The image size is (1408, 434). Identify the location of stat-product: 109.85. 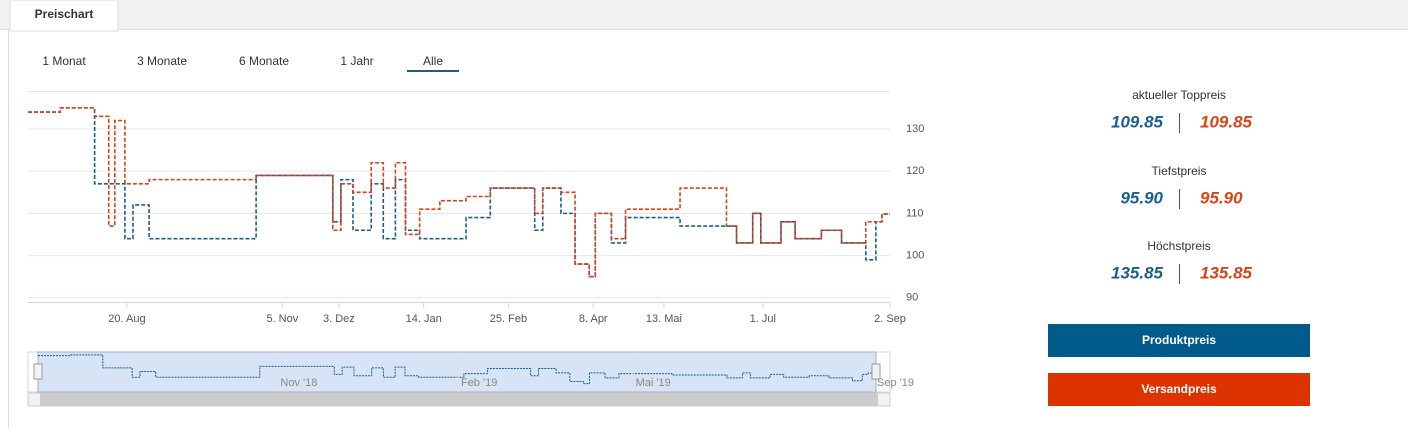
(1137, 121).